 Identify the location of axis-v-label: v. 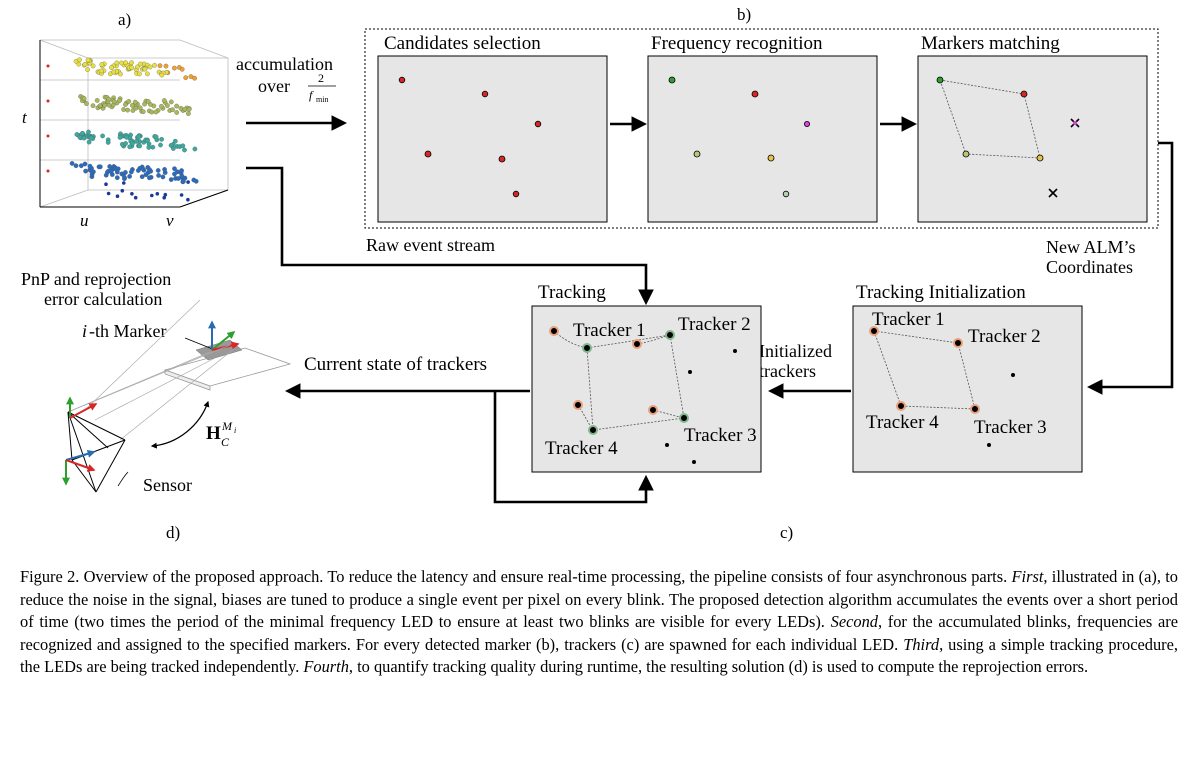
(170, 220).